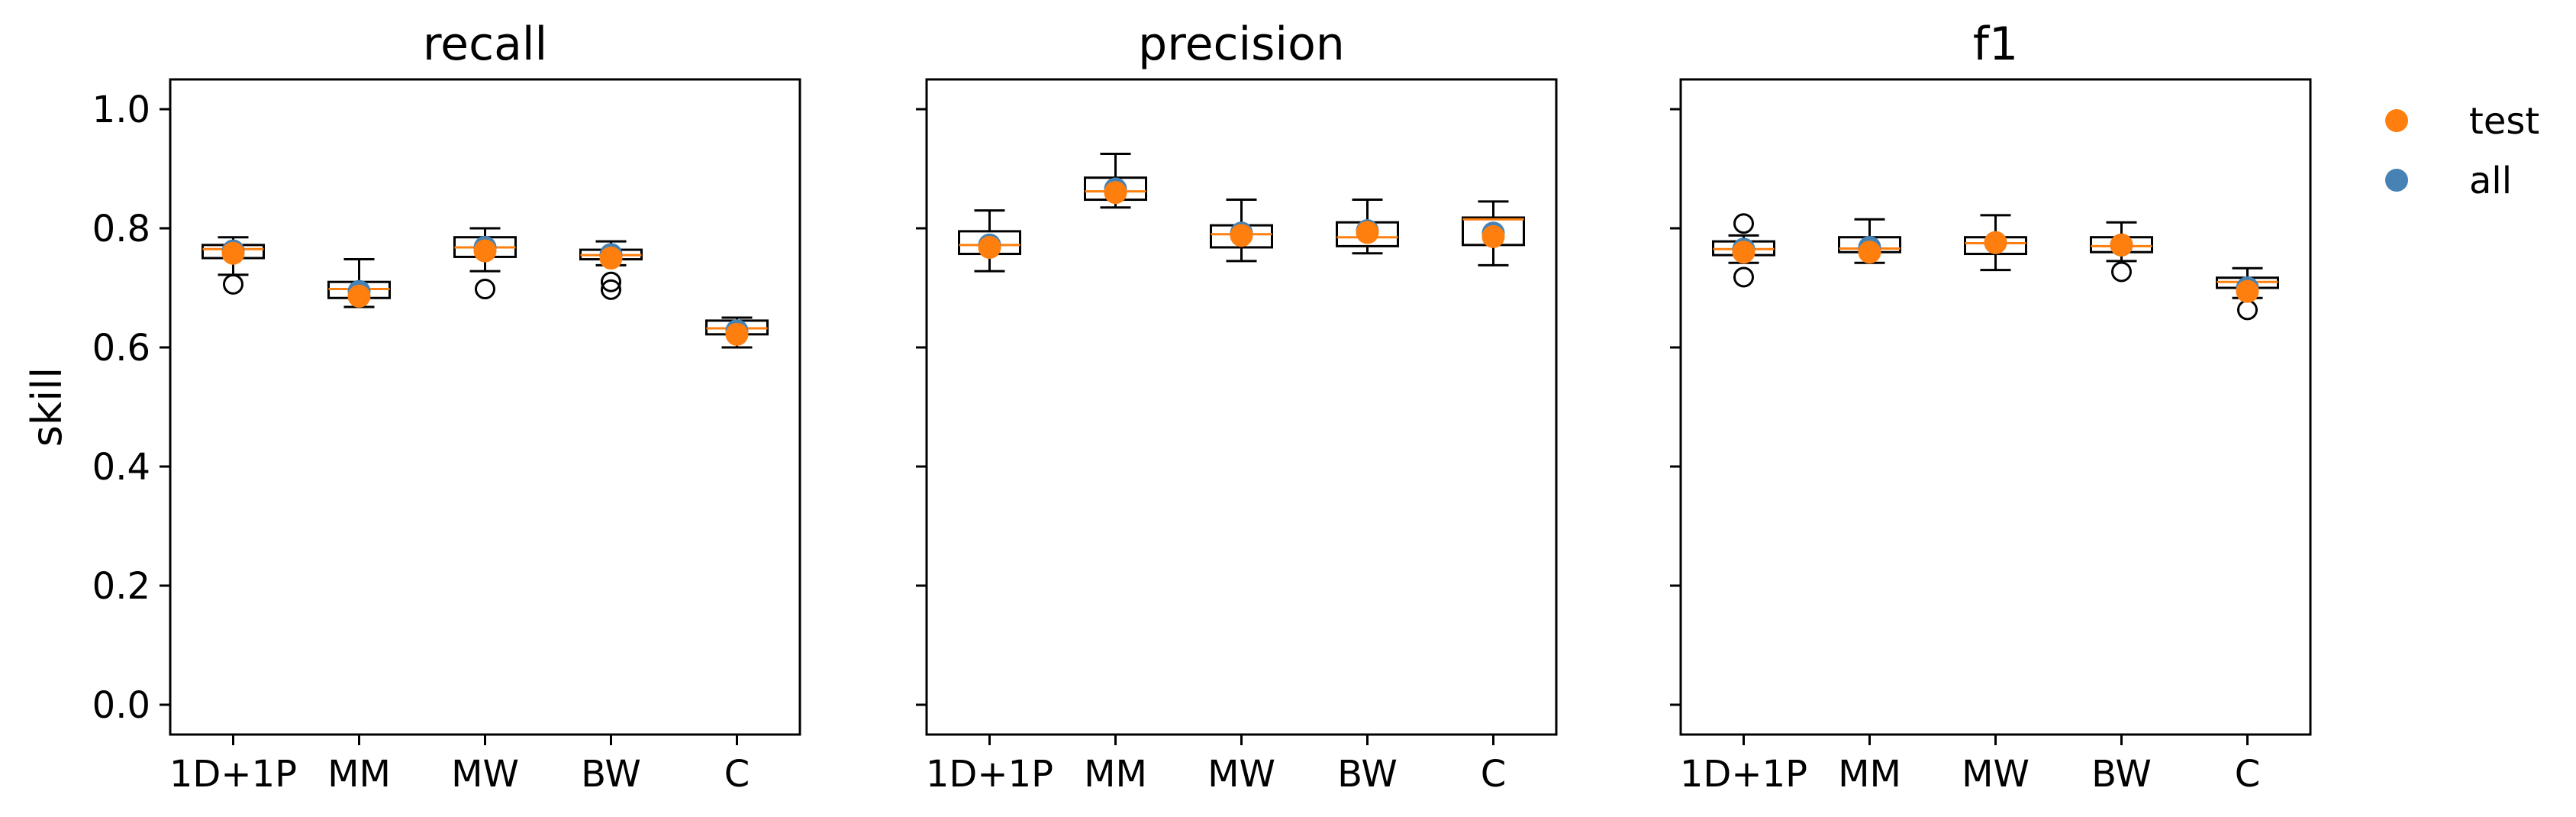 This screenshot has width=2576, height=817. What do you see at coordinates (121, 468) in the screenshot?
I see `y-tick-label: 0.4` at bounding box center [121, 468].